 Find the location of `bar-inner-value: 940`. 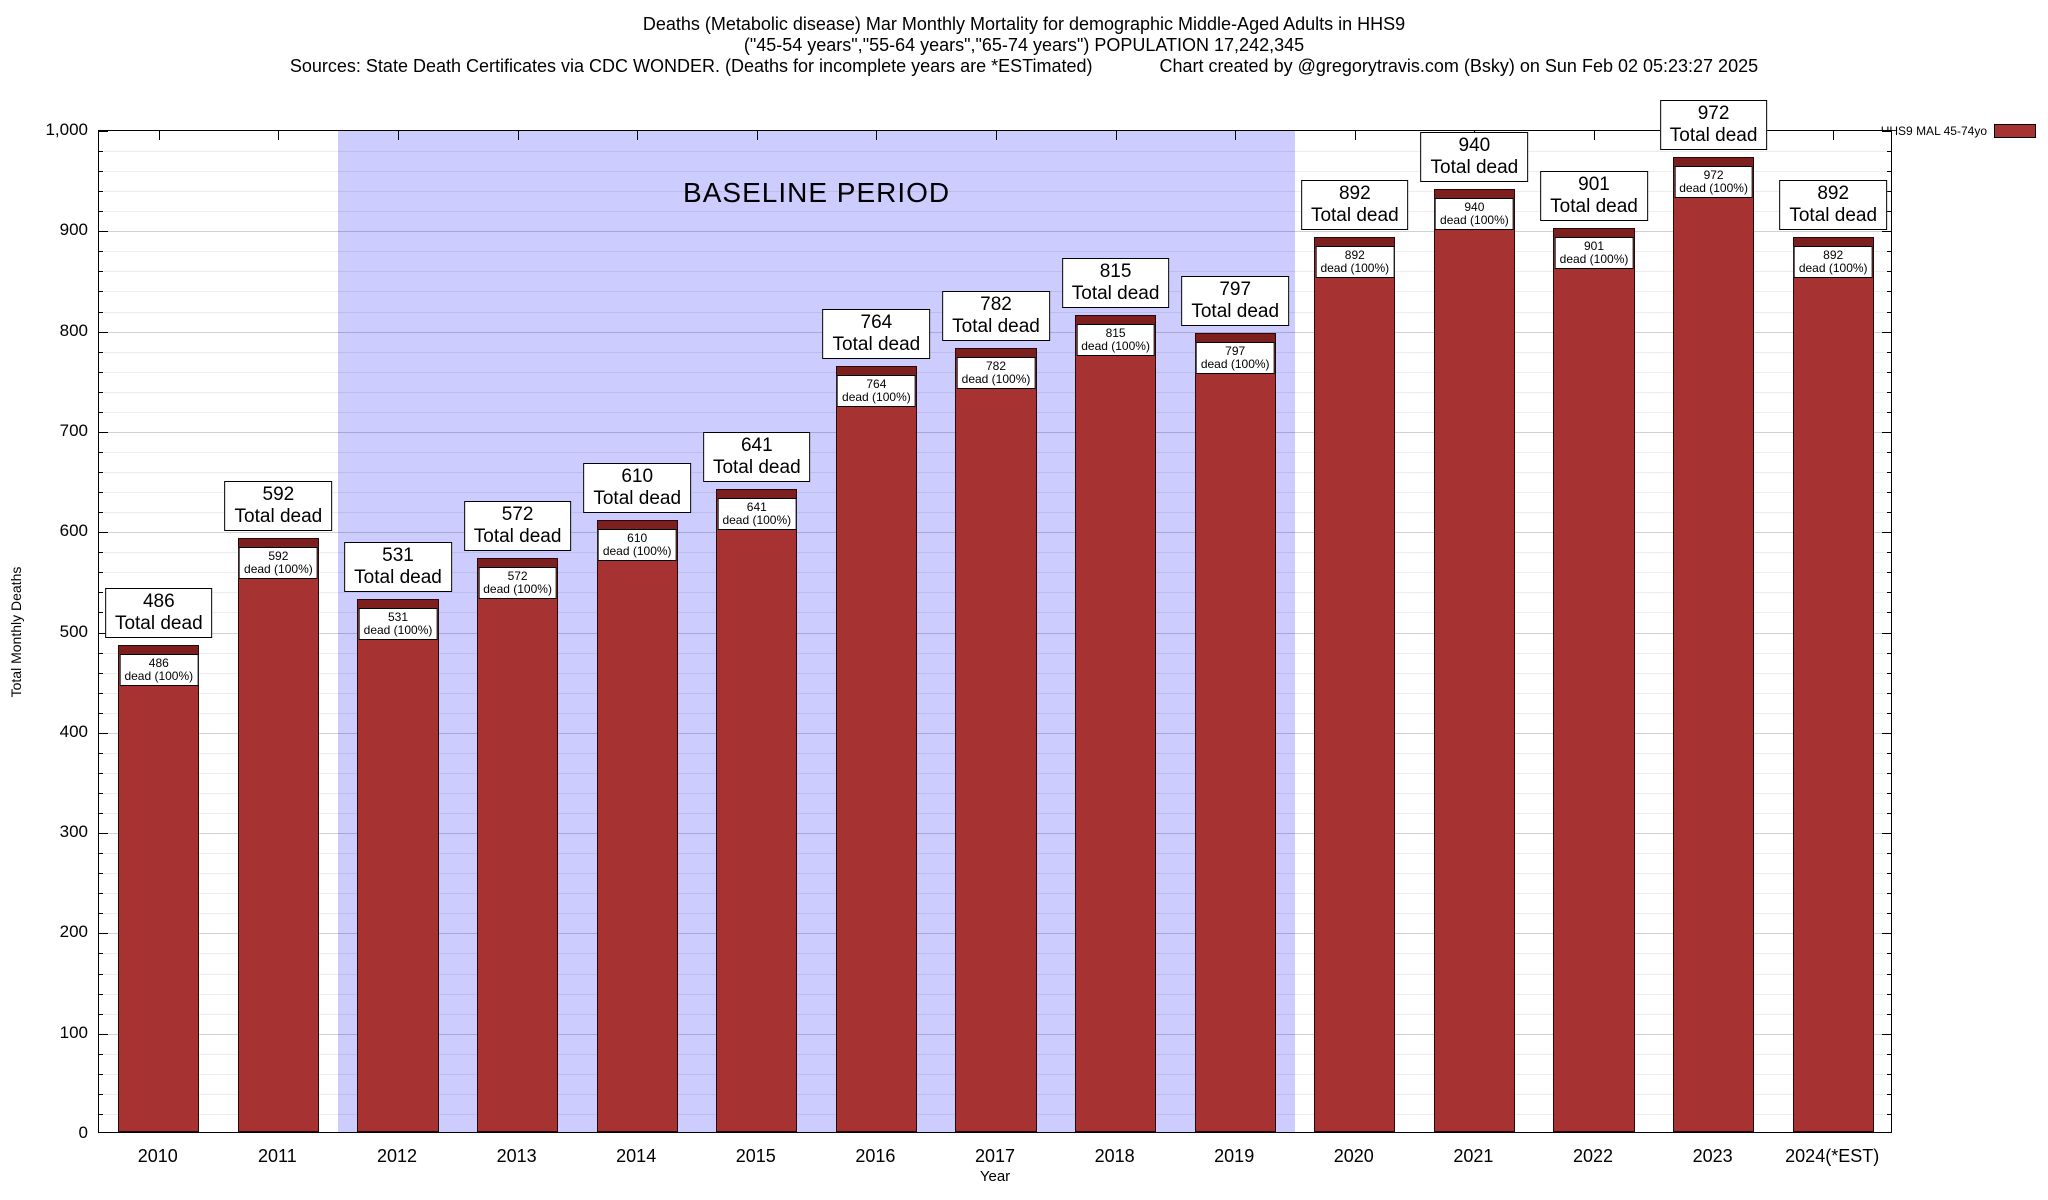

bar-inner-value: 940 is located at coordinates (1474, 207).